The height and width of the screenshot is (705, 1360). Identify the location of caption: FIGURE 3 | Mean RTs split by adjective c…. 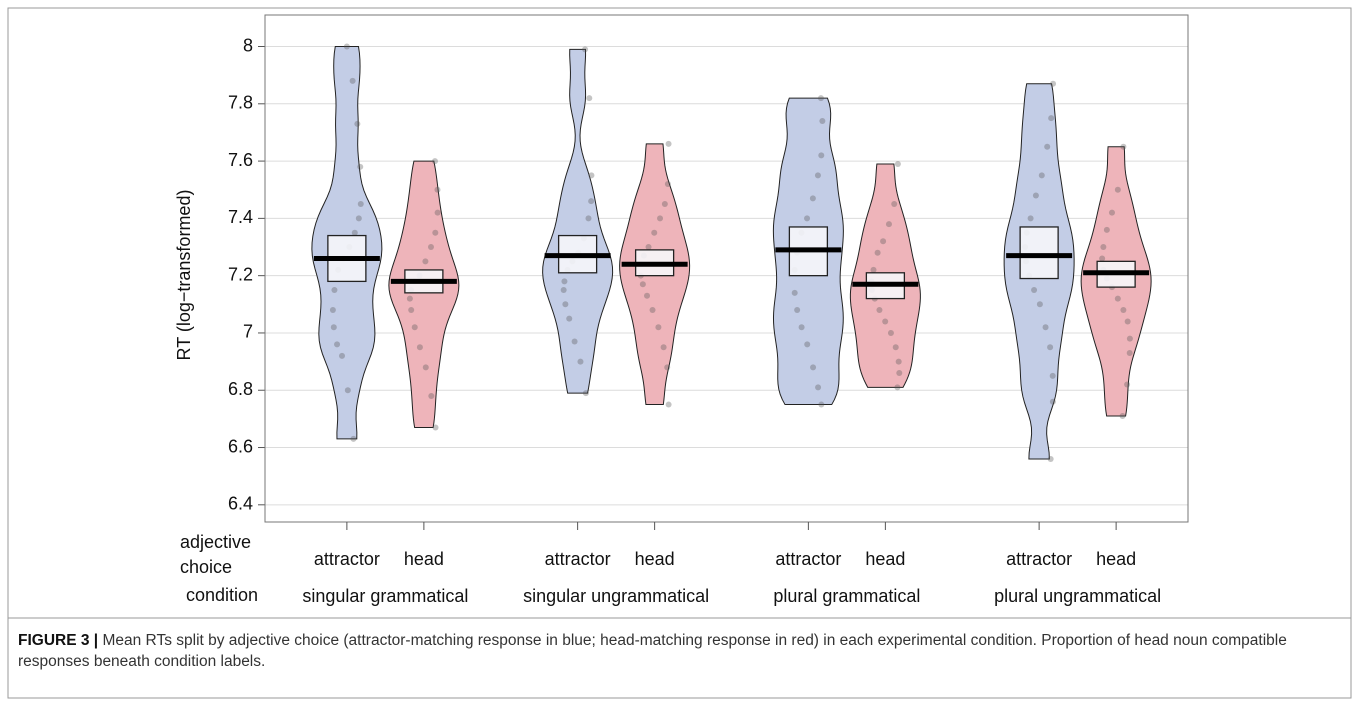
(673, 651).